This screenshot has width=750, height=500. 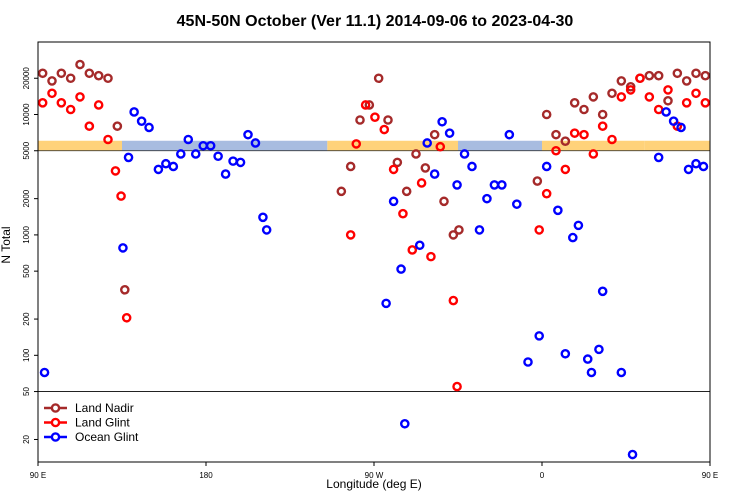 What do you see at coordinates (26, 78) in the screenshot?
I see `y-tick-label: 20000` at bounding box center [26, 78].